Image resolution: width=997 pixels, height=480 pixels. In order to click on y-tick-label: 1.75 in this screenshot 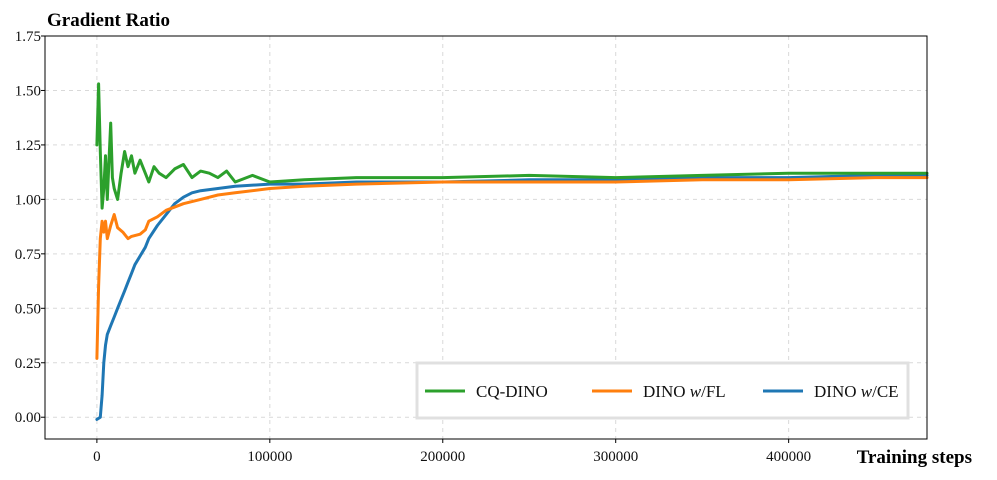, I will do `click(28, 37)`.